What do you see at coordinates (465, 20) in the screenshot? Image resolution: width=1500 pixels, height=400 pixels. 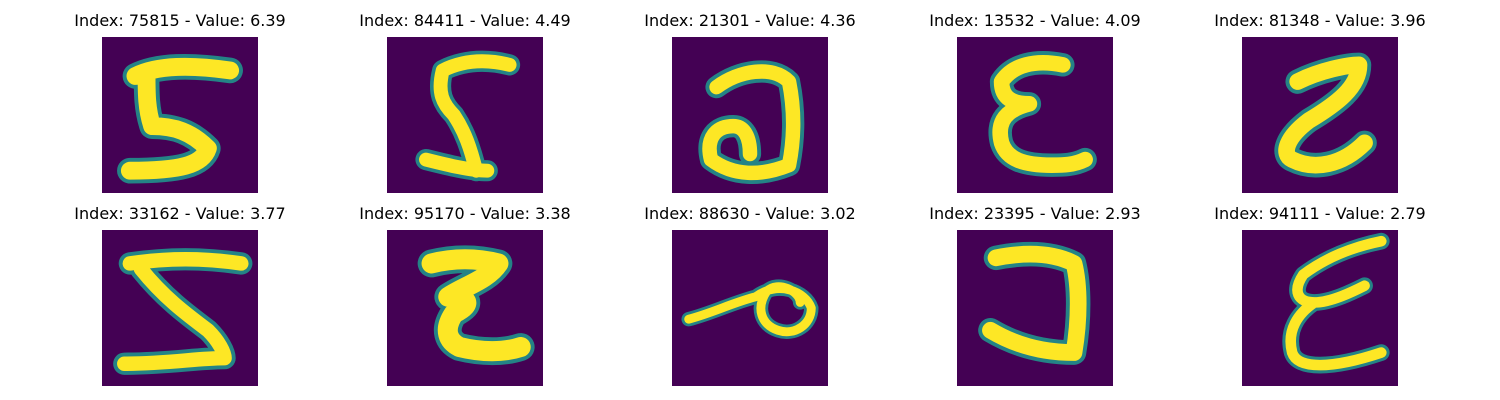 I see `panel-title: Index: 84411 - Value: 4.49` at bounding box center [465, 20].